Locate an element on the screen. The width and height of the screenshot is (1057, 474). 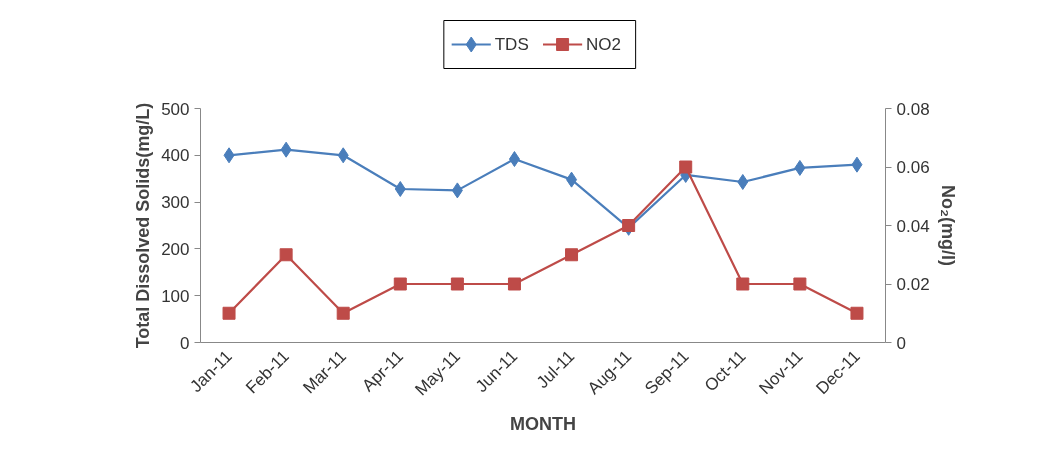
y2-axis-title: No₂(mg/l) is located at coordinates (947, 225).